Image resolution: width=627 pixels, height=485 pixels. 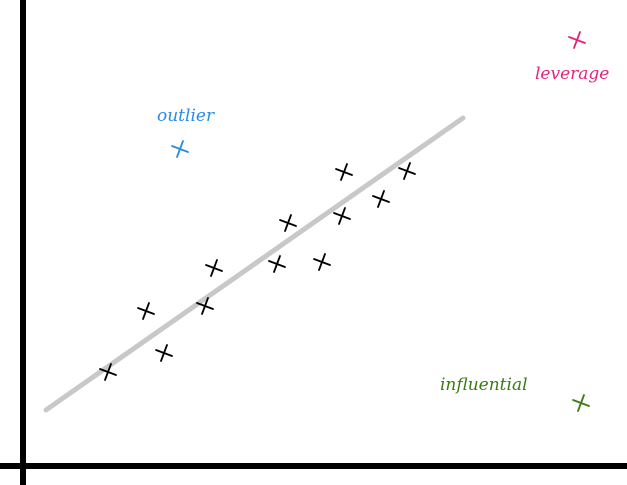 I want to click on leverage-marker, so click(x=577, y=40).